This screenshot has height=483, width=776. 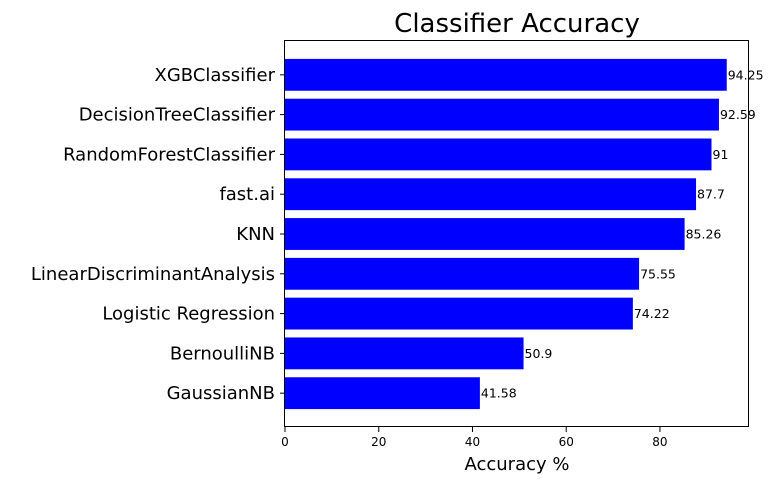 What do you see at coordinates (711, 194) in the screenshot?
I see `data-label: 87.7` at bounding box center [711, 194].